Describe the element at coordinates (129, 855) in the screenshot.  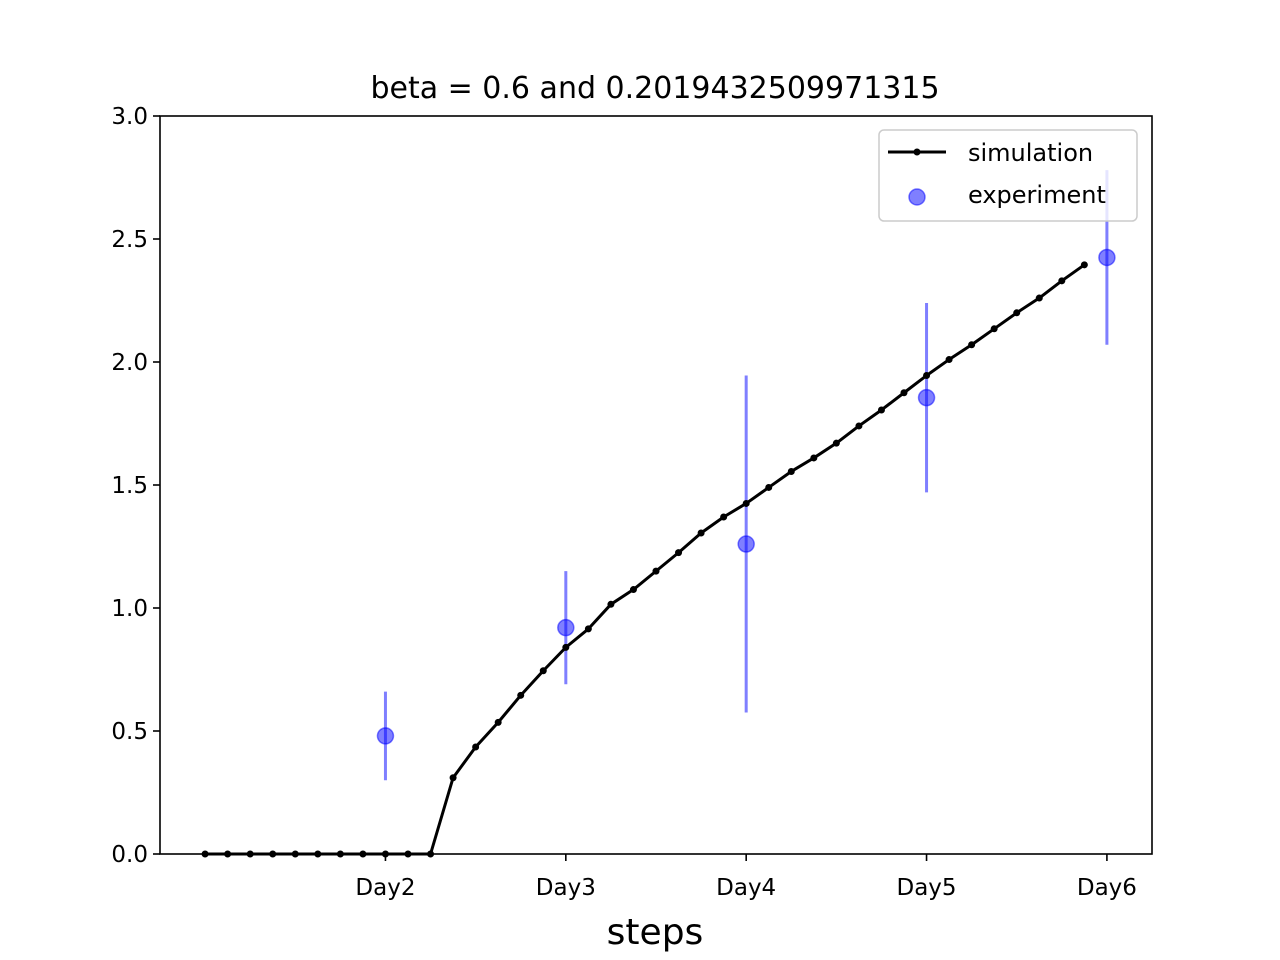
I see `y-tick-label: 0.0` at that location.